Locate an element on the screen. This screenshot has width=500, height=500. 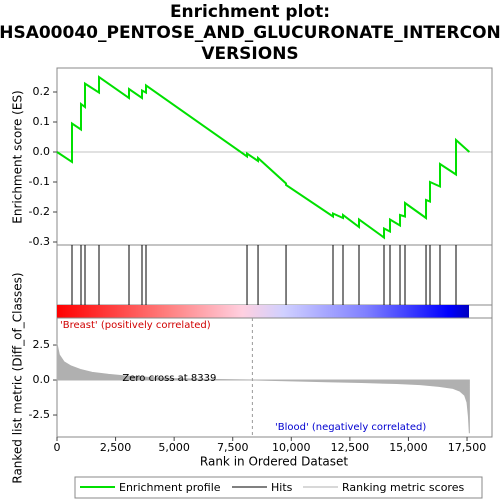
chart-title: VERSIONS is located at coordinates (249, 54).